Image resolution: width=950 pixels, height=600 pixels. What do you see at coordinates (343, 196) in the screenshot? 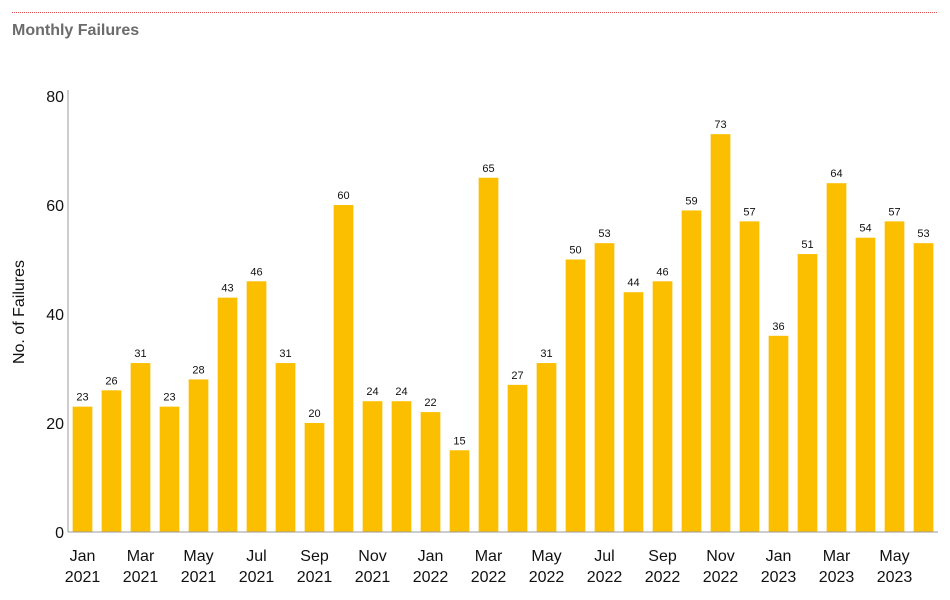
I see `data-label: 60` at bounding box center [343, 196].